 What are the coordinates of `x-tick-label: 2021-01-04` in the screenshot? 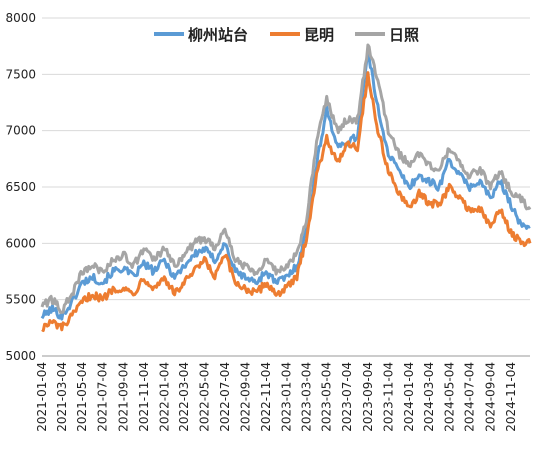 It's located at (42, 397).